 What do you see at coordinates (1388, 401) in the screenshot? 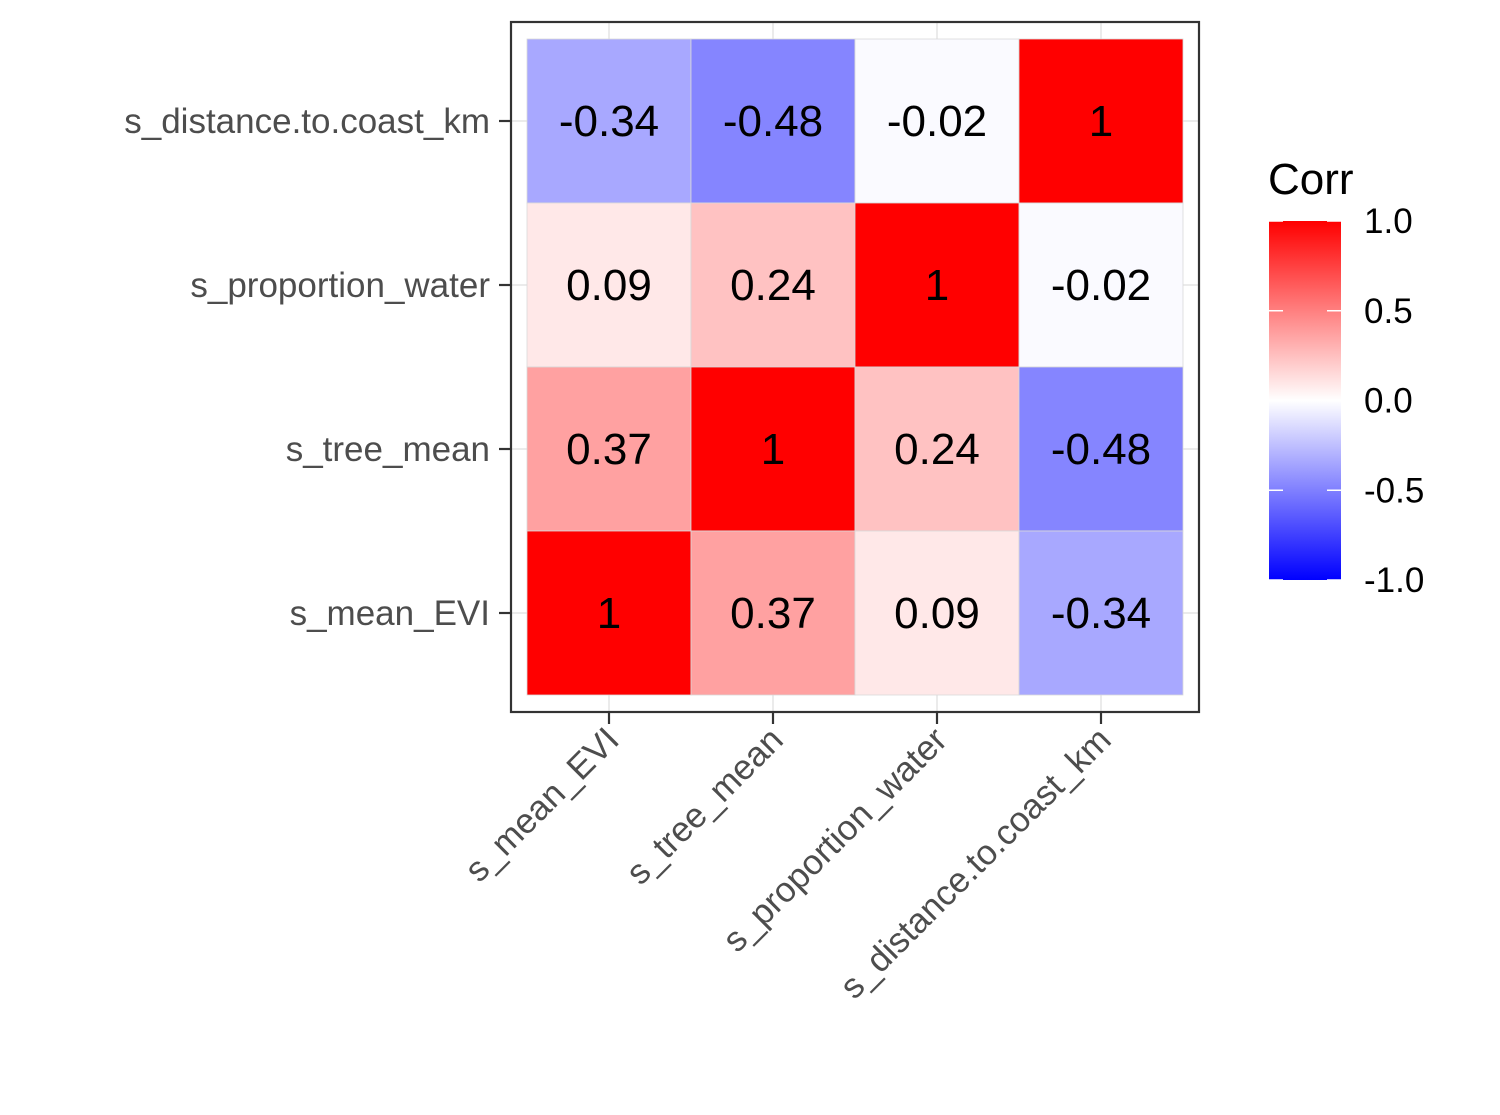
I see `legend-tick-label: 0.0` at bounding box center [1388, 401].